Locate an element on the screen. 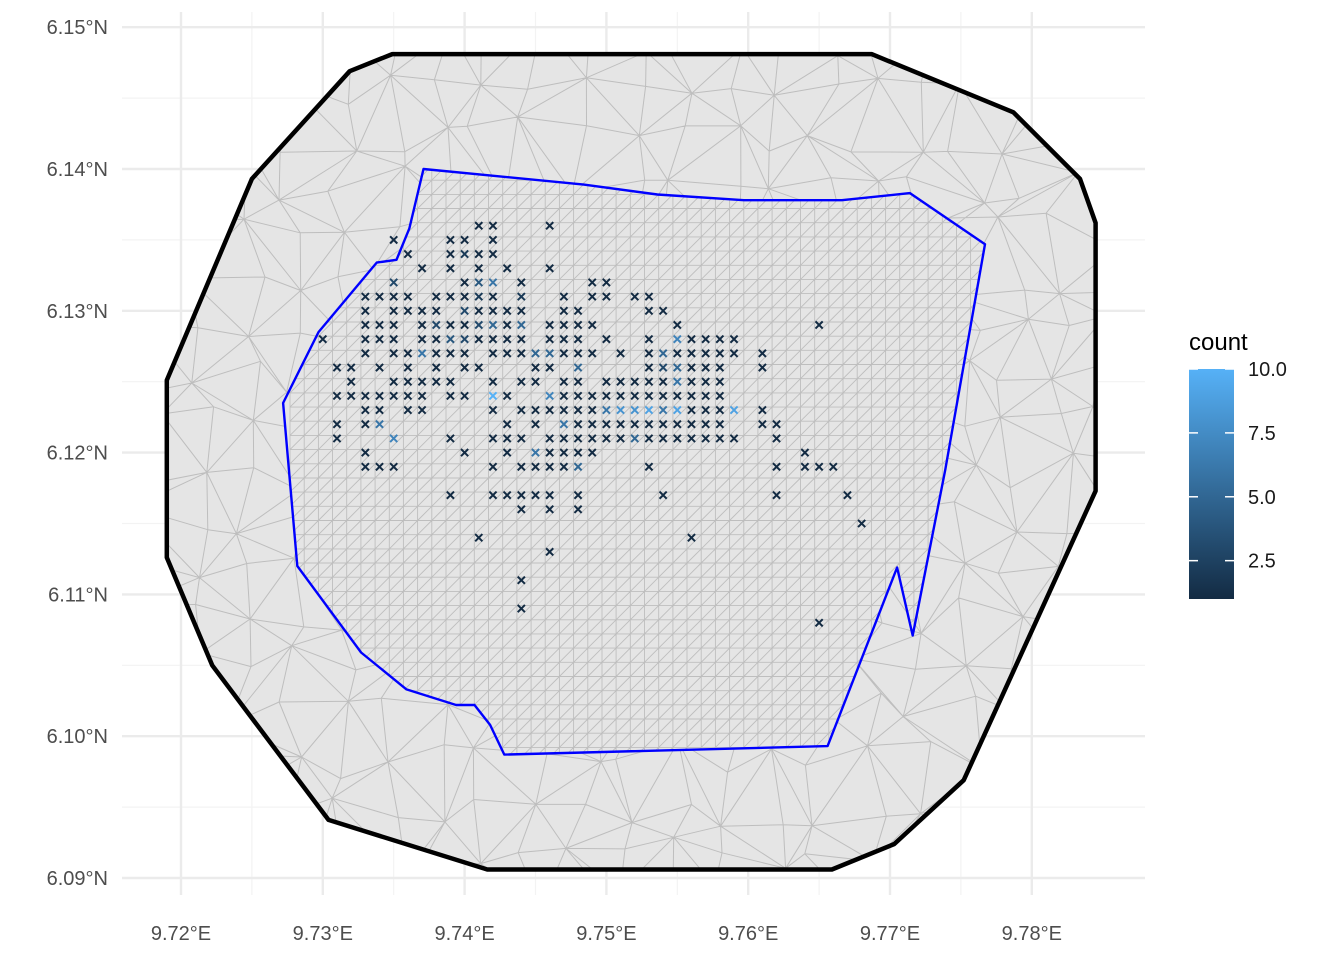 The image size is (1344, 960). color-legend: count 10.0 7.5 5.0 2.5 is located at coordinates (1238, 464).